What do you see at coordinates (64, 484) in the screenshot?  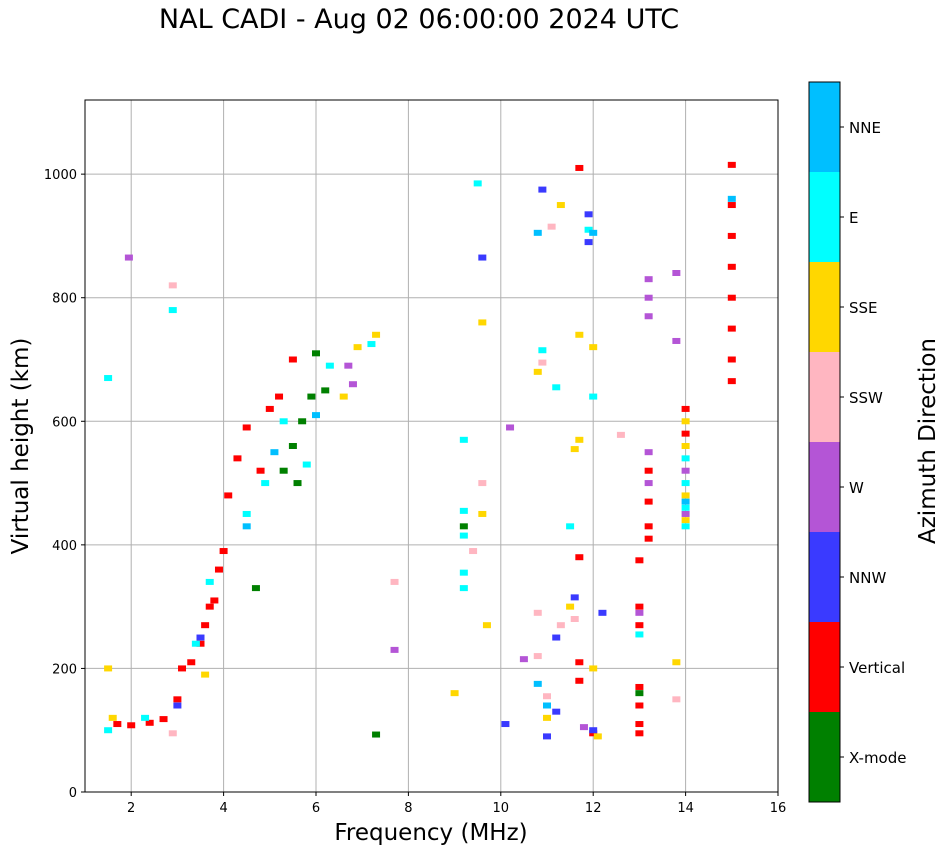 I see `y-axis-ticks: 0 200 400 600 800 1000` at bounding box center [64, 484].